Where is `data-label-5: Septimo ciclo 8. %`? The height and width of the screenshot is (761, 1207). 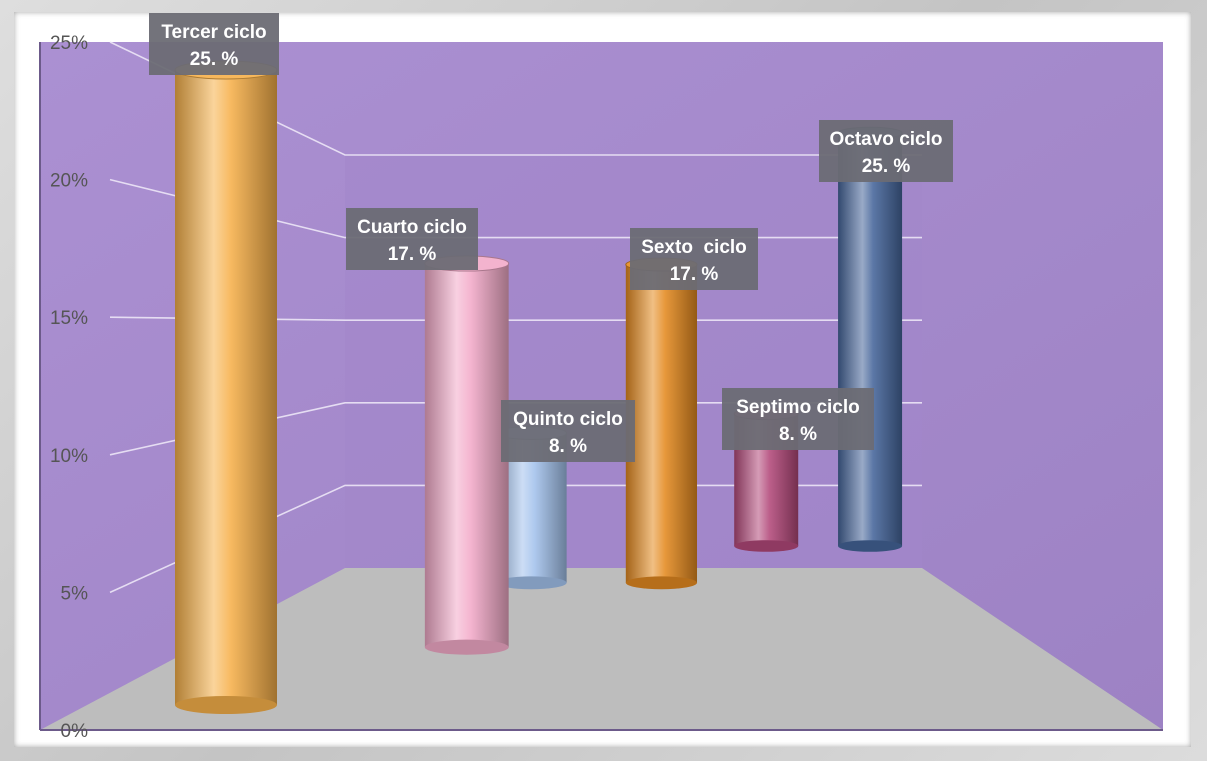
data-label-5: Septimo ciclo 8. % is located at coordinates (798, 419).